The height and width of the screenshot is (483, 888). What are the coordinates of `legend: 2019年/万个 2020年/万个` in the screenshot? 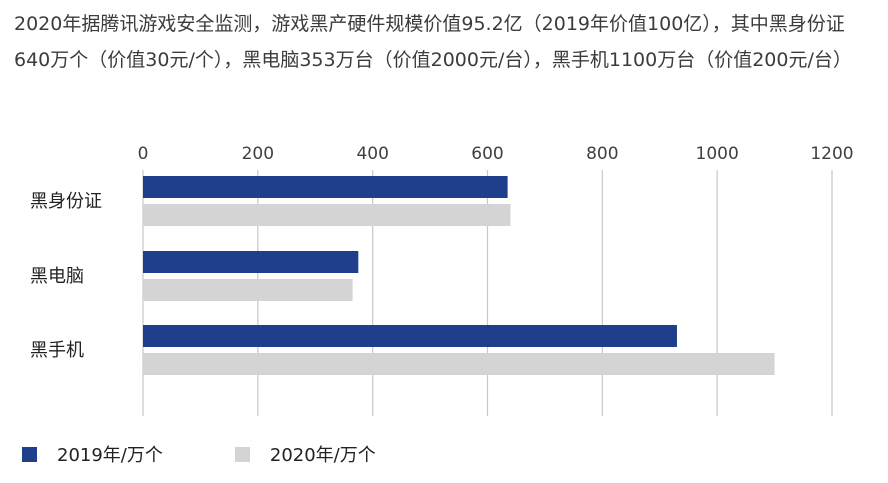 It's located at (235, 454).